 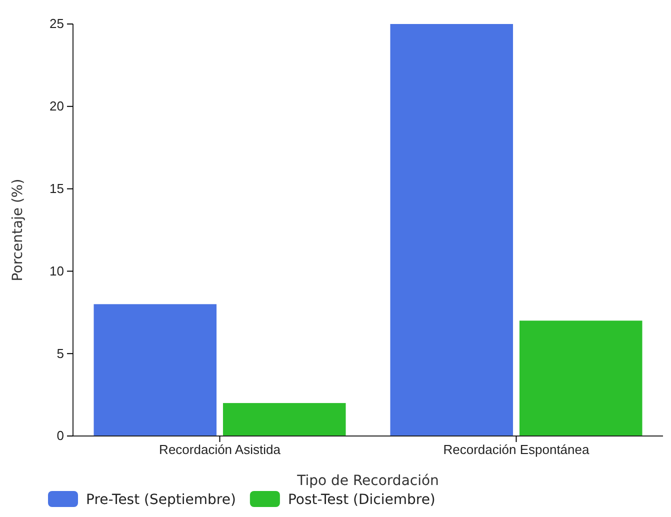 I want to click on y-tick-label: 0, so click(x=60, y=436).